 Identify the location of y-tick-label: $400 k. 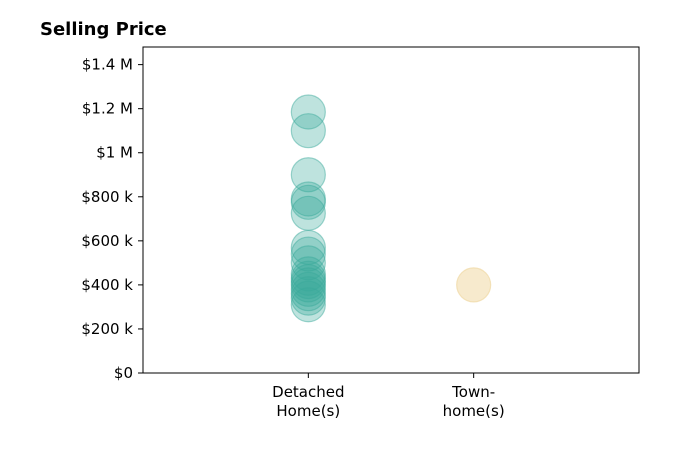
(107, 285).